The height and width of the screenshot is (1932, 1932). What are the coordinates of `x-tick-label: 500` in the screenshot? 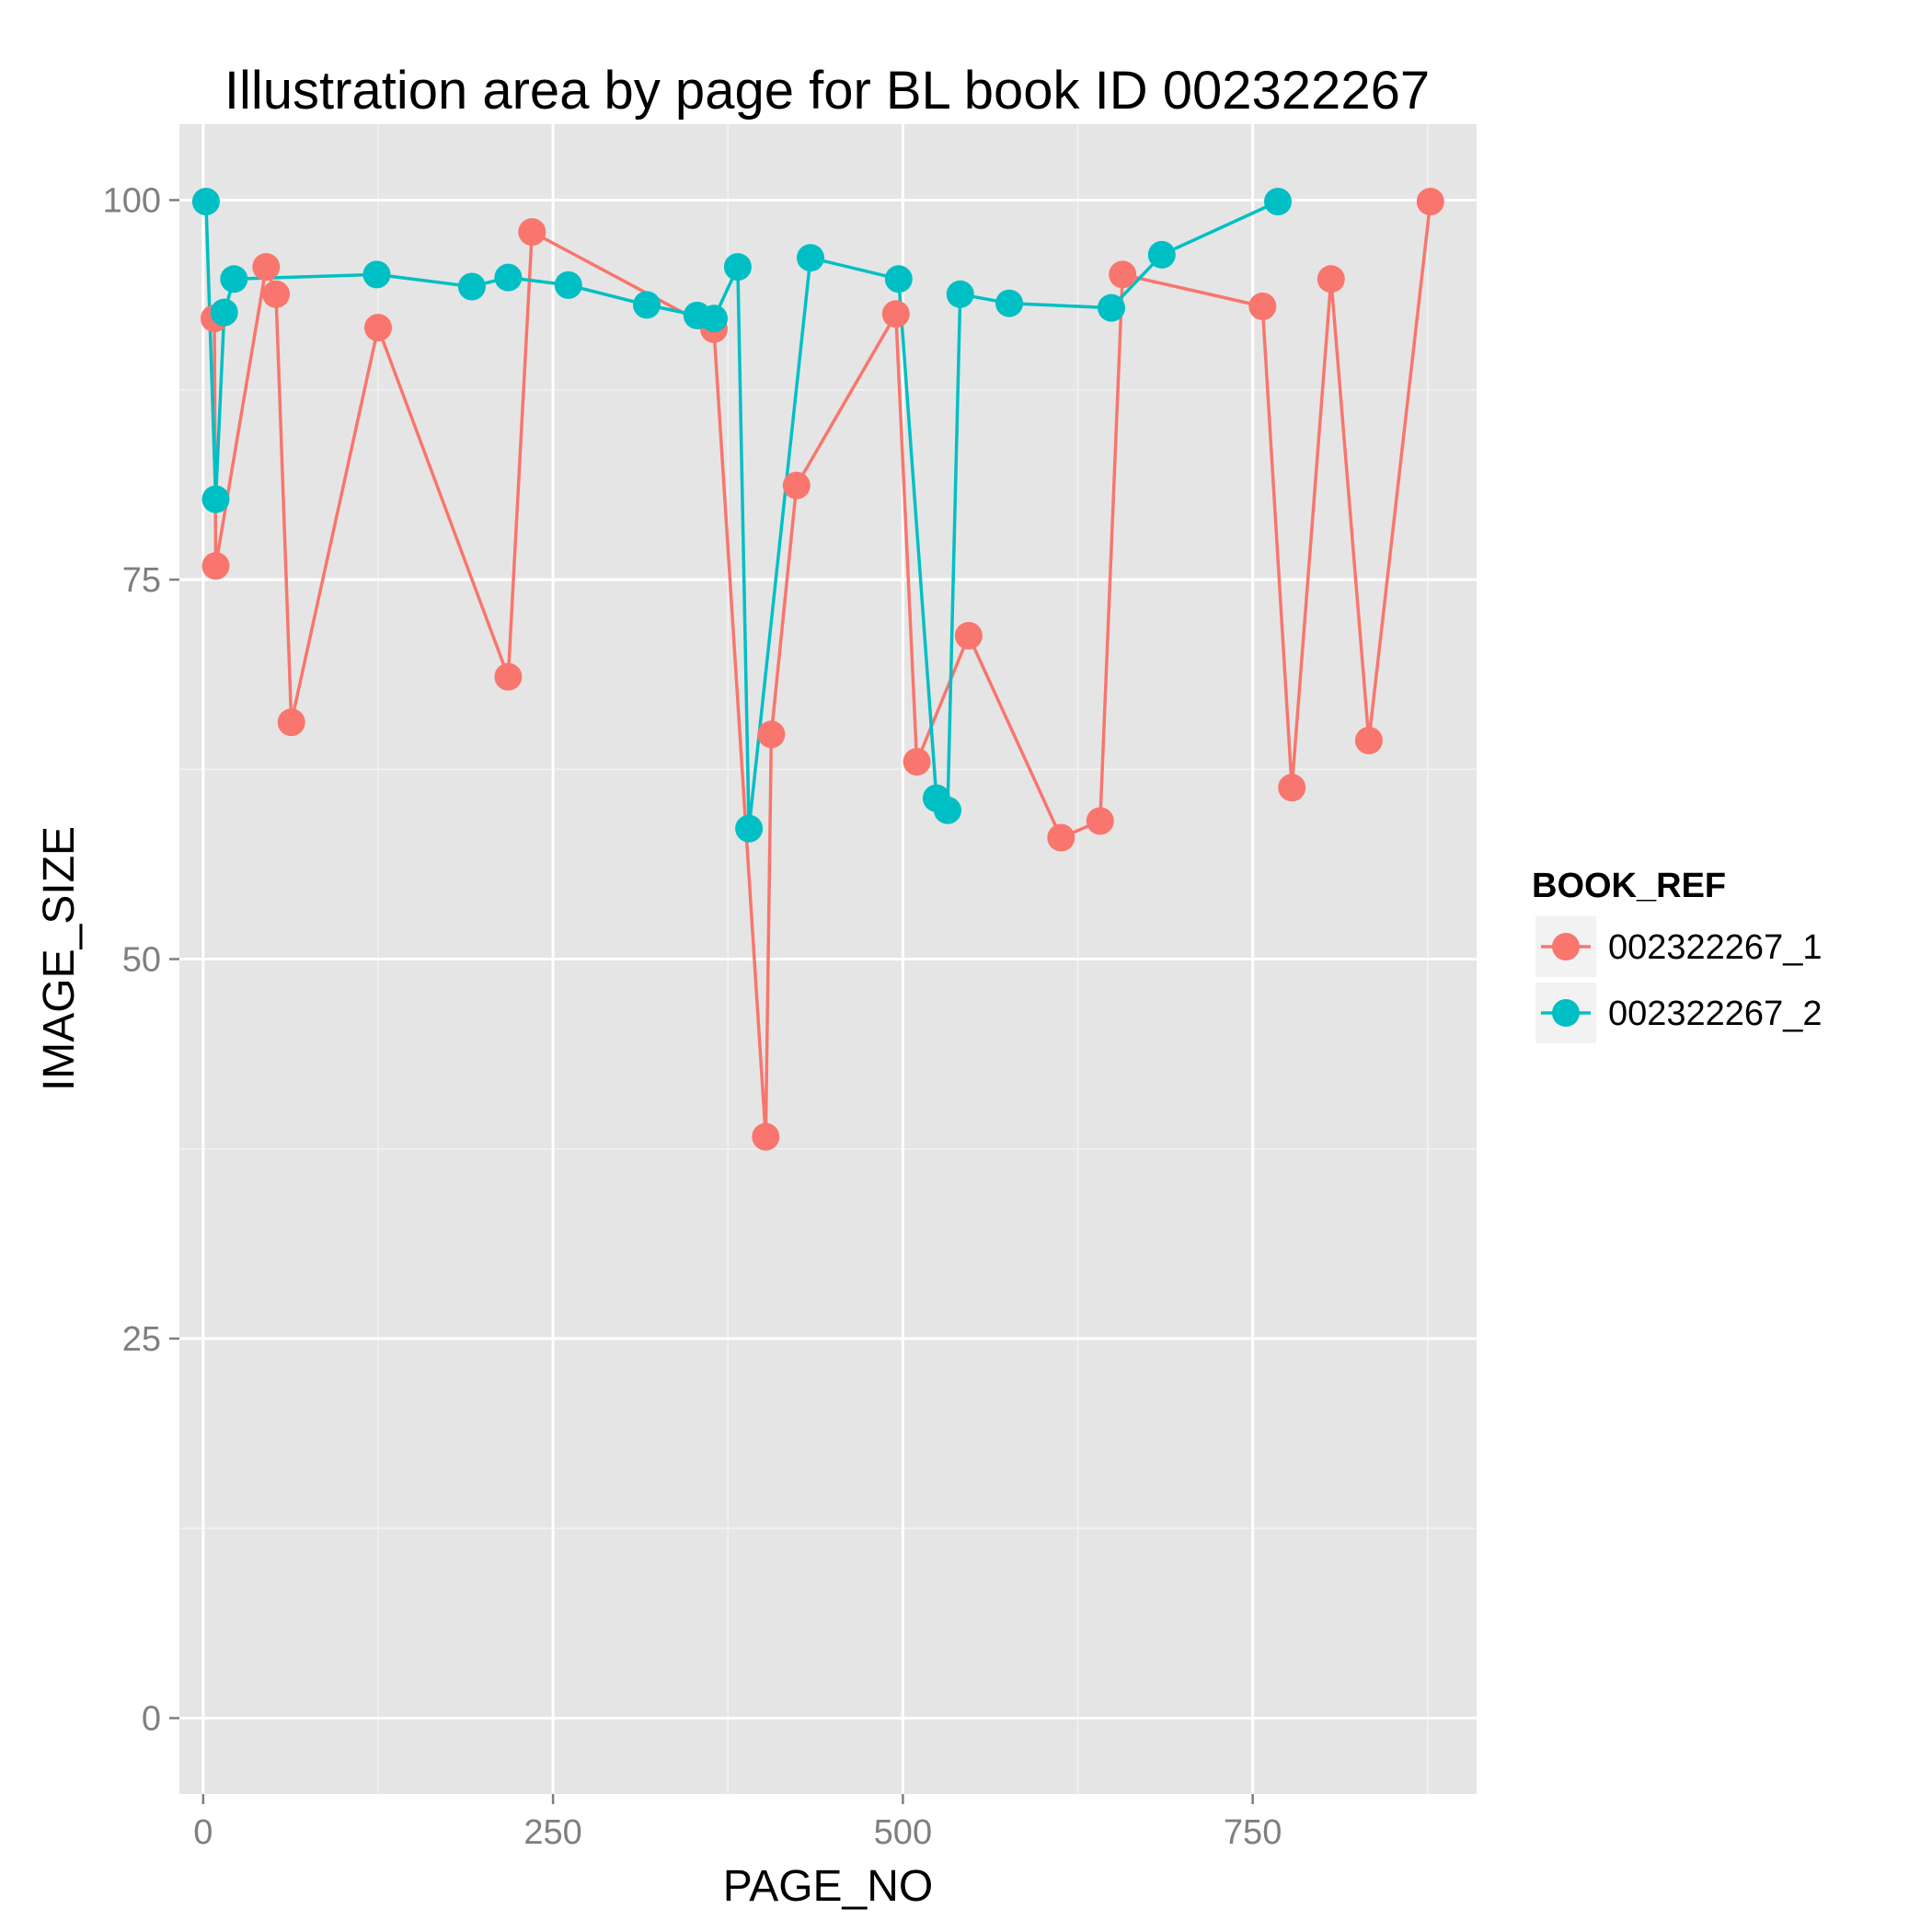 It's located at (903, 1832).